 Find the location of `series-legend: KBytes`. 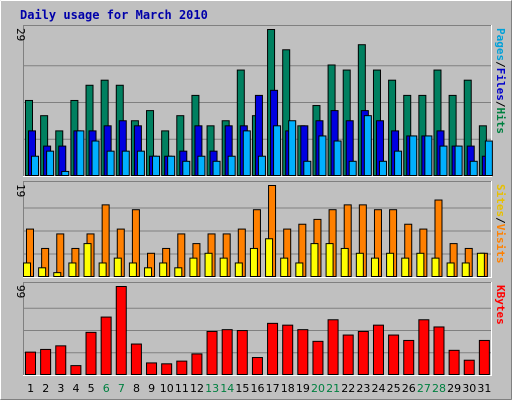

series-legend: KBytes is located at coordinates (500, 305).